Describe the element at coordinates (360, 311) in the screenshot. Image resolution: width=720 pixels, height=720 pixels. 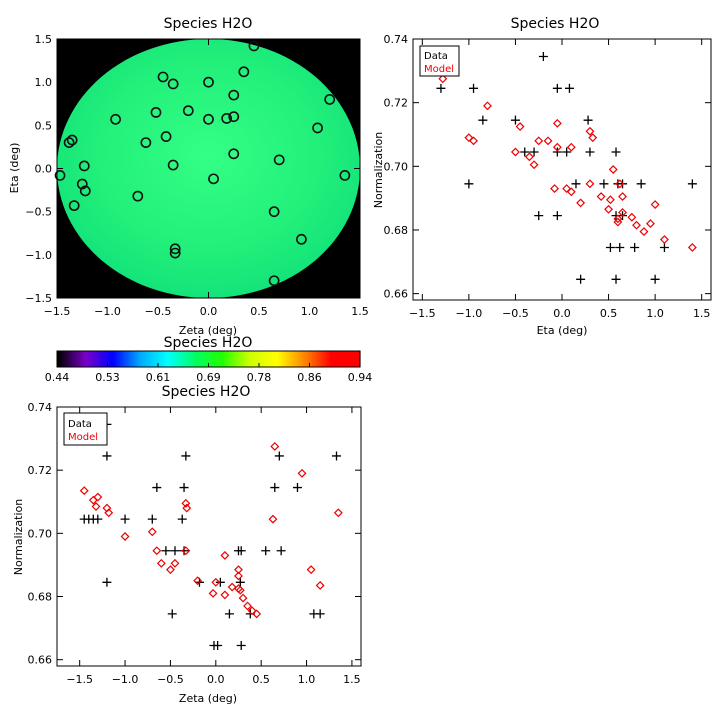
I see `sky-map-xtick-label: 1.5` at that location.